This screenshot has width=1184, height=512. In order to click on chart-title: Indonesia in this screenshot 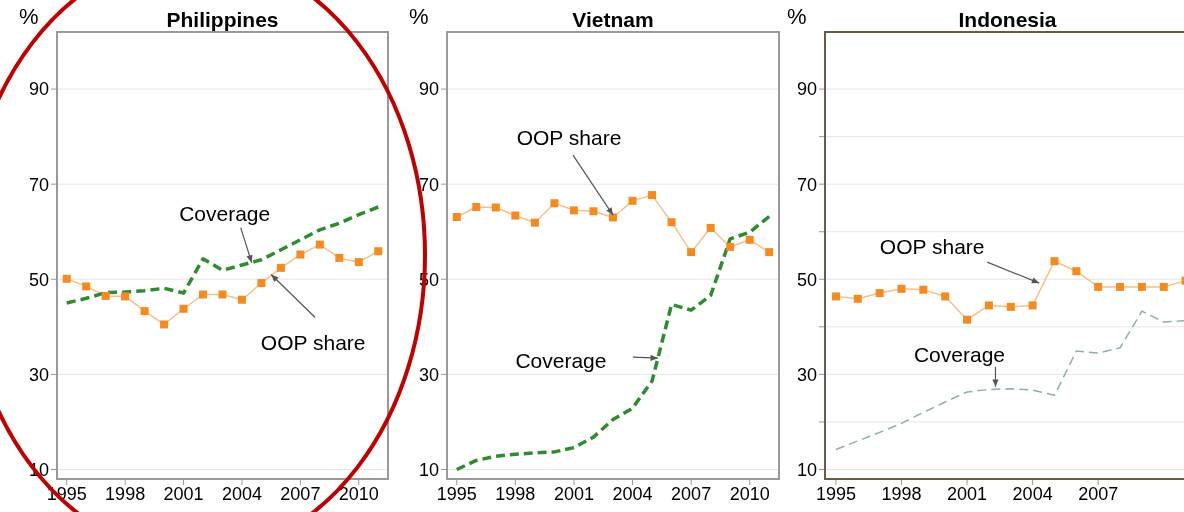, I will do `click(1007, 19)`.